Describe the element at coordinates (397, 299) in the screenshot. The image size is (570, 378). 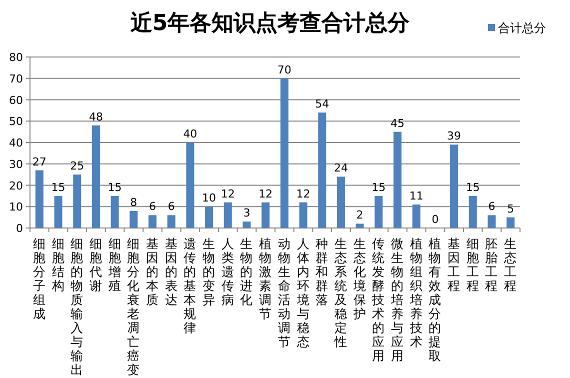
I see `category-label: 微生物的培养与应用` at that location.